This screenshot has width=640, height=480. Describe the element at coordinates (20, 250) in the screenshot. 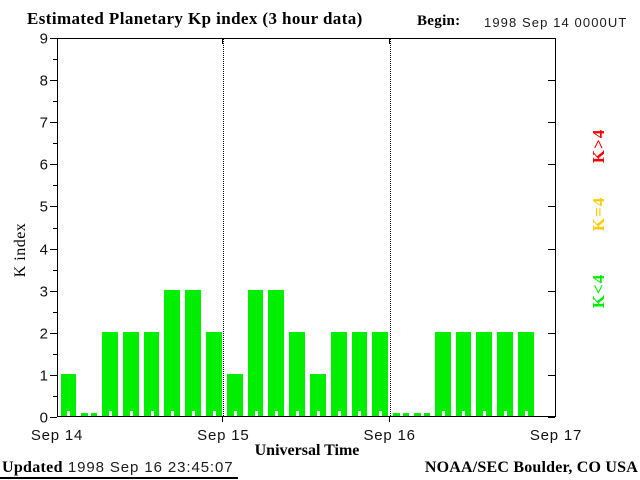

I see `y-axis-title: K index` at that location.